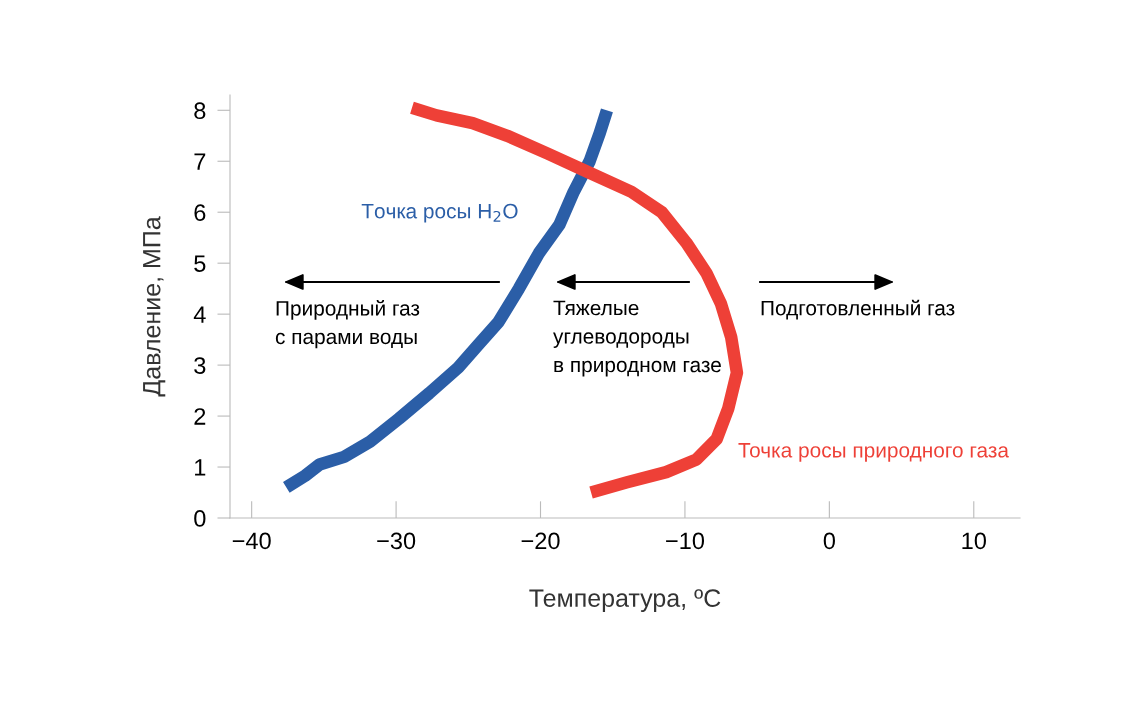  I want to click on x-tick-label: −10, so click(685, 541).